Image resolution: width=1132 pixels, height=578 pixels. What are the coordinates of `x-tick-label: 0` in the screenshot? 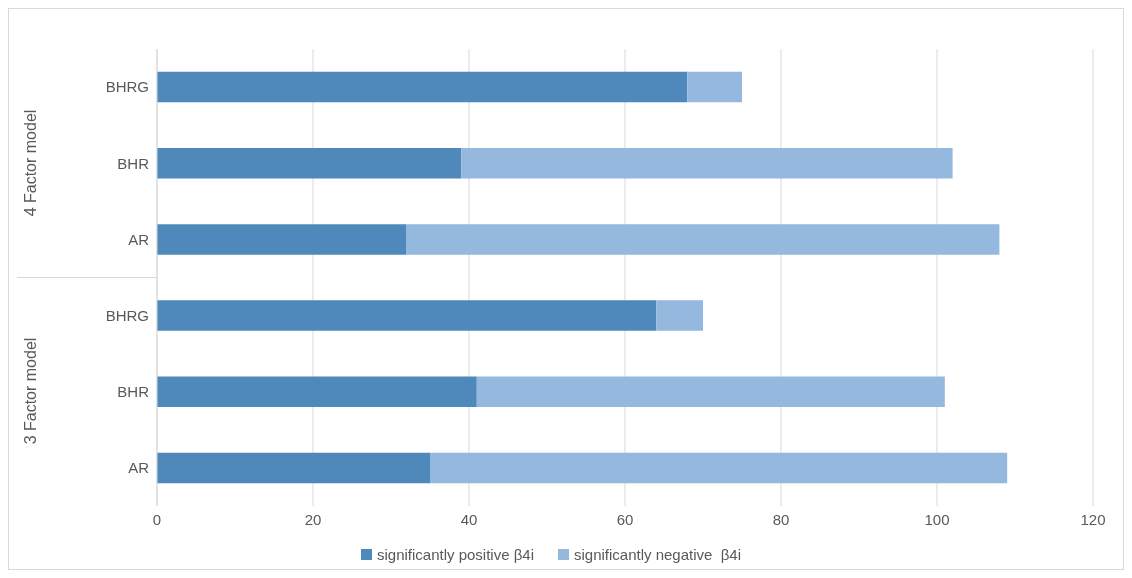 It's located at (157, 519).